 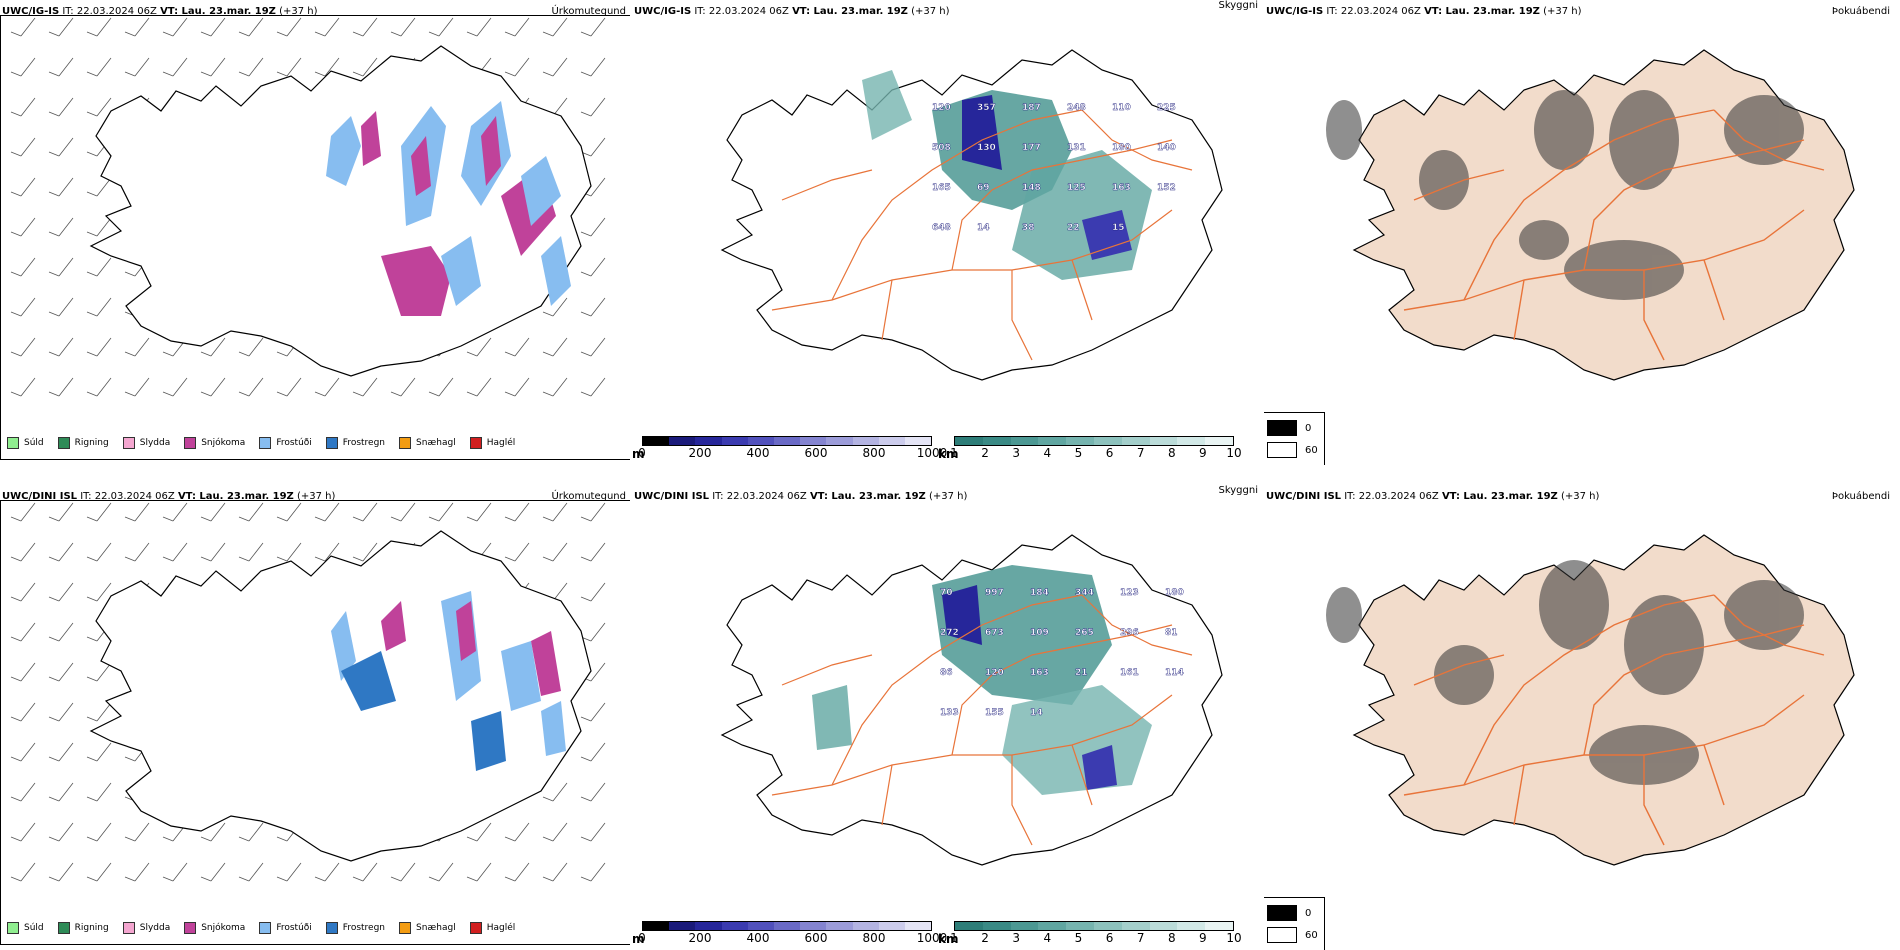 What do you see at coordinates (1047, 453) in the screenshot?
I see `colorbar-tick: 4` at bounding box center [1047, 453].